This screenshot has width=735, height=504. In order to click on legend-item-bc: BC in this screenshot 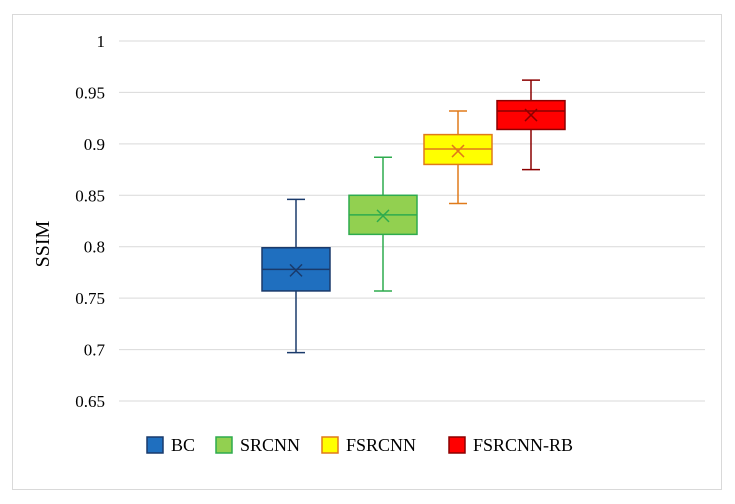, I will do `click(170, 445)`.